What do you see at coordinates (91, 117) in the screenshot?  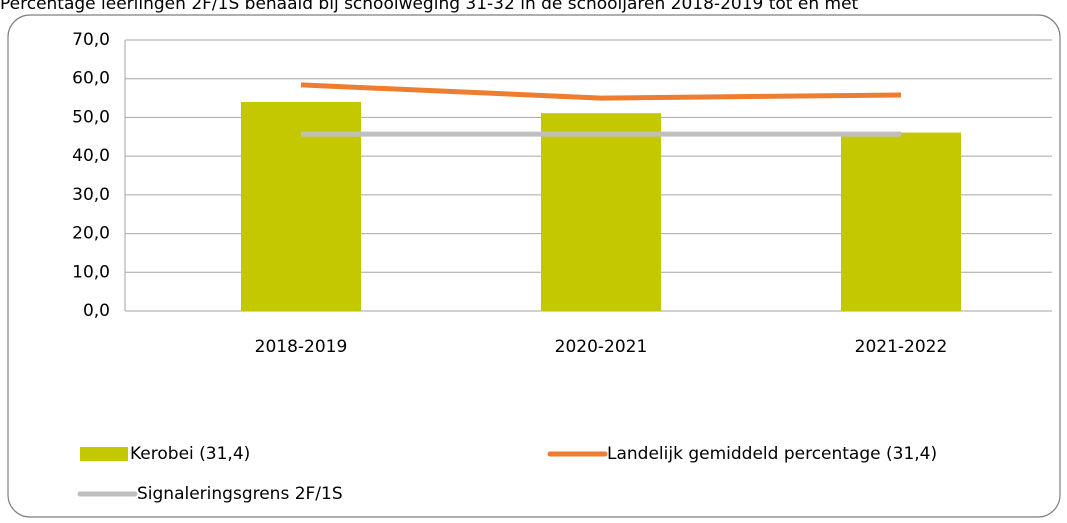 I see `y-tick-label: 50,0` at bounding box center [91, 117].